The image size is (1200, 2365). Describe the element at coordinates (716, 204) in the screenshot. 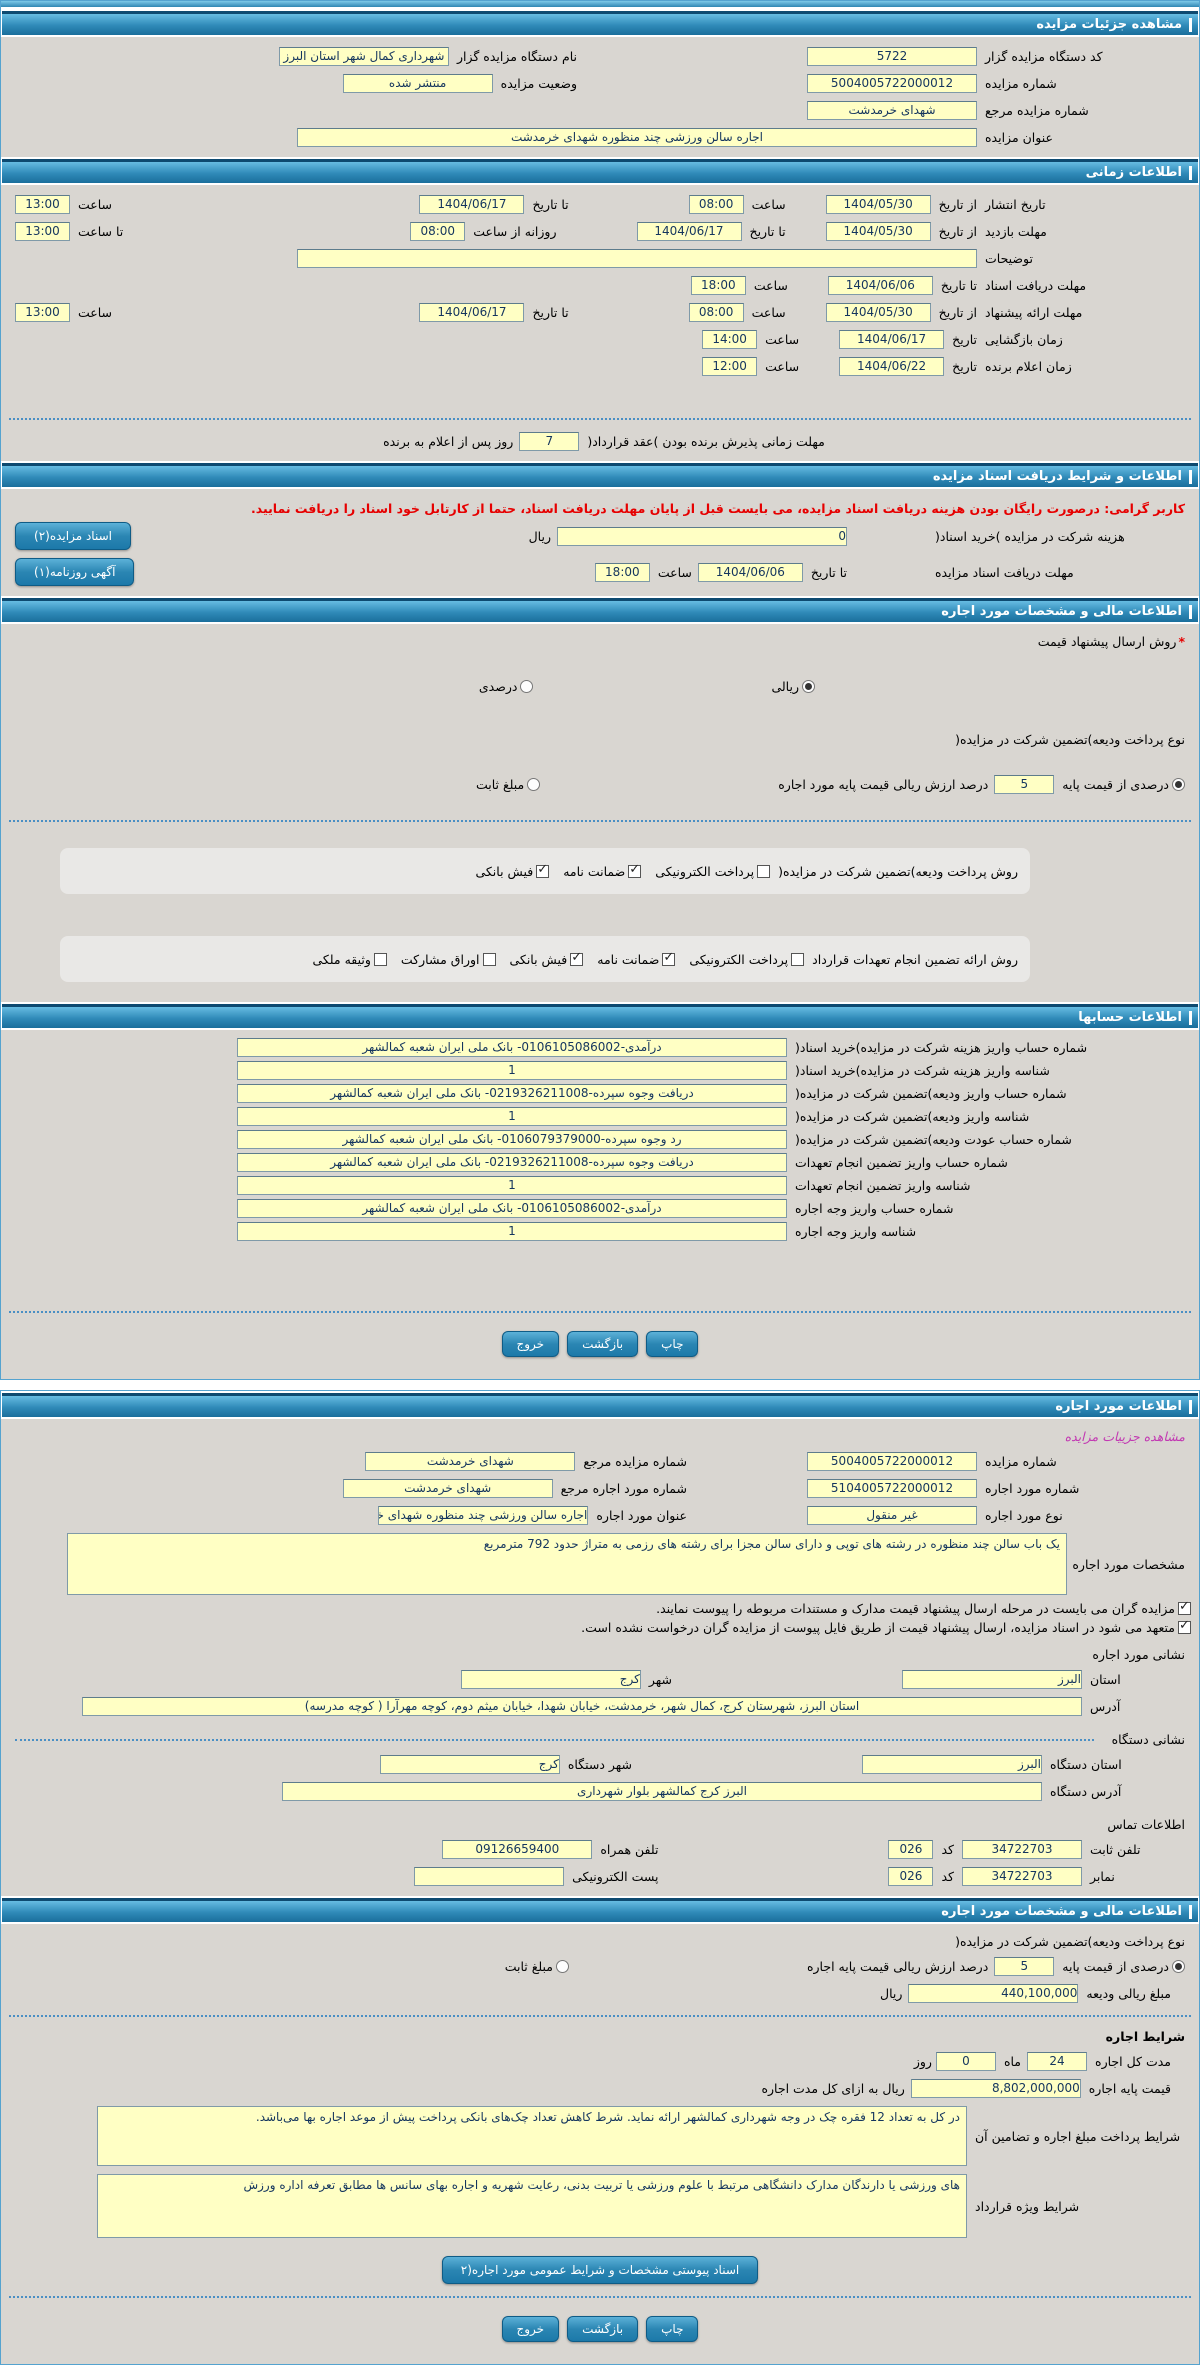

I see `publish-from-time-field: 08:00` at that location.